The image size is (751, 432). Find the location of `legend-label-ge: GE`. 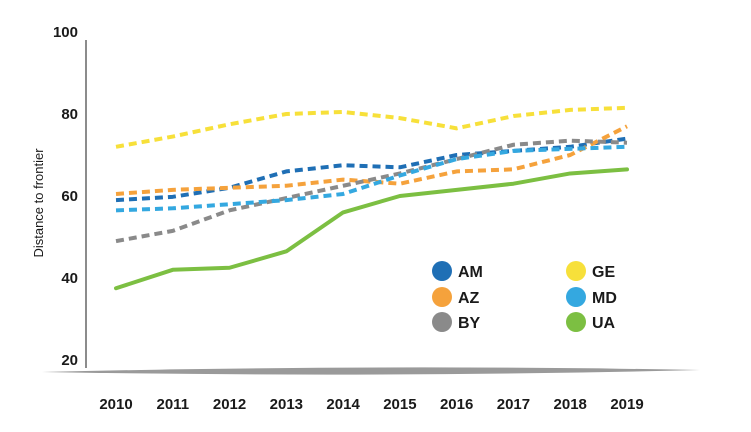

legend-label-ge: GE is located at coordinates (603, 272).